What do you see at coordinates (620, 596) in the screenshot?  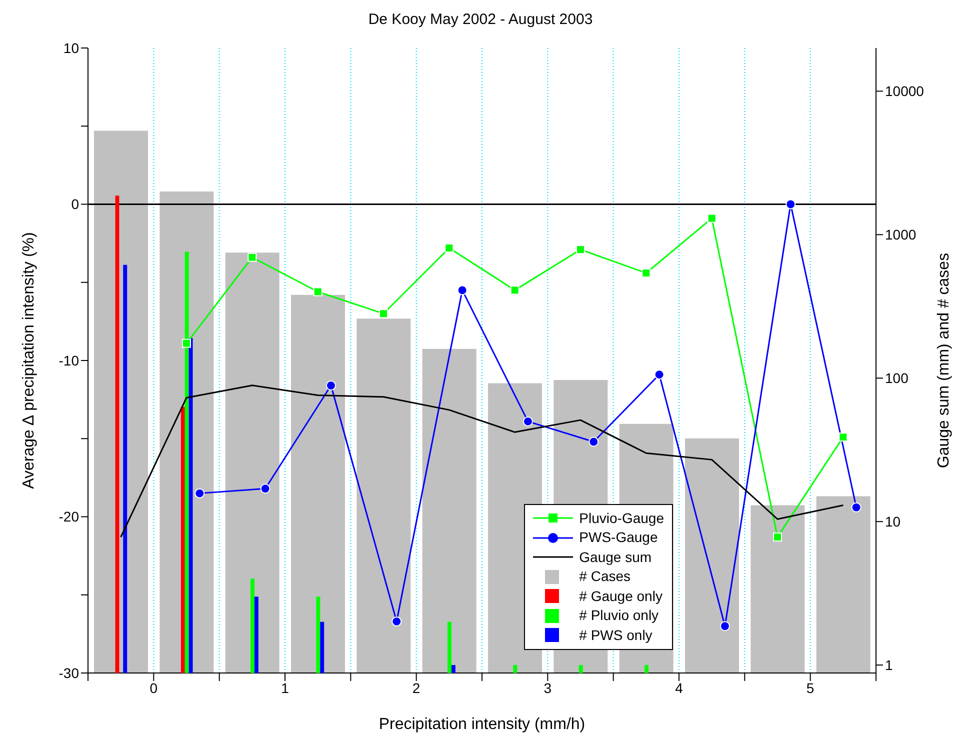 I see `legend-label: # Gauge only` at bounding box center [620, 596].